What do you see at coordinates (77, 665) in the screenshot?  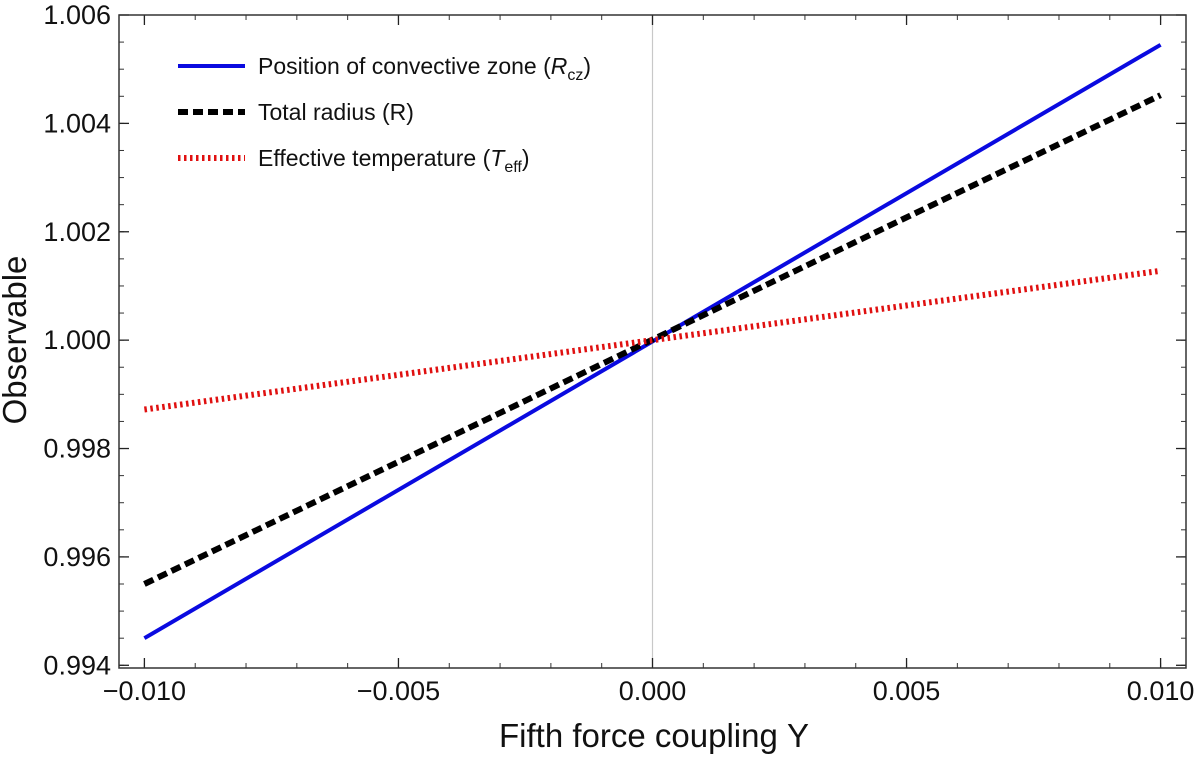 I see `y-tick-label: 0.994` at bounding box center [77, 665].